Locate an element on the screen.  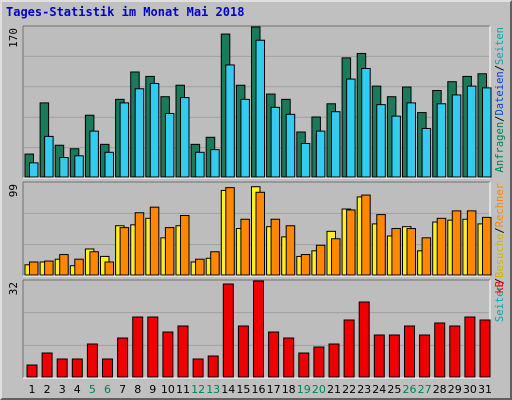
x-tick-label-day-12: 12 is located at coordinates (198, 389).